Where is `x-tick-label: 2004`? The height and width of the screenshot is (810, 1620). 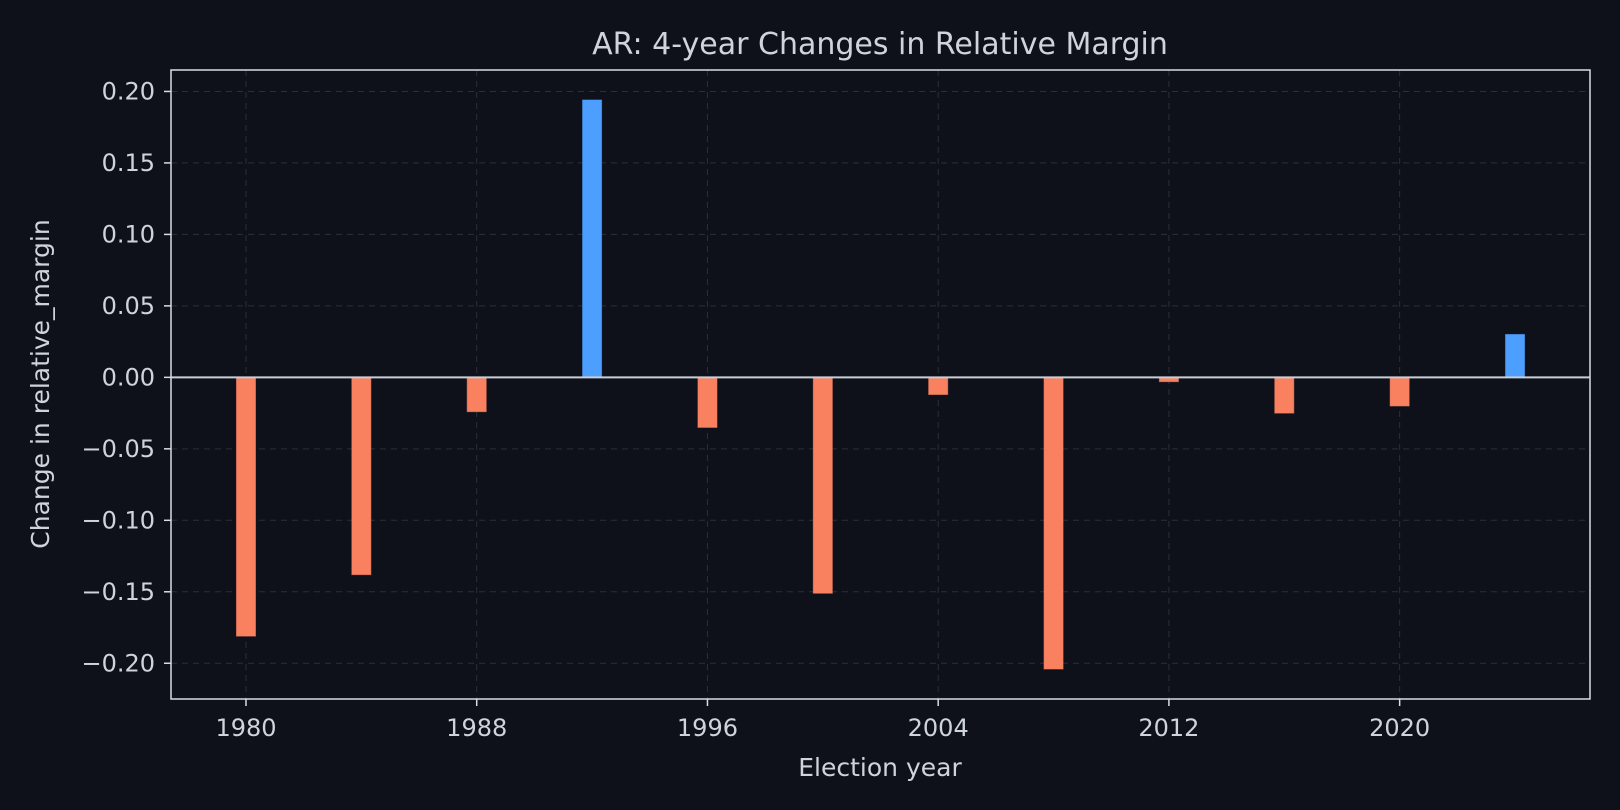
x-tick-label: 2004 is located at coordinates (938, 728).